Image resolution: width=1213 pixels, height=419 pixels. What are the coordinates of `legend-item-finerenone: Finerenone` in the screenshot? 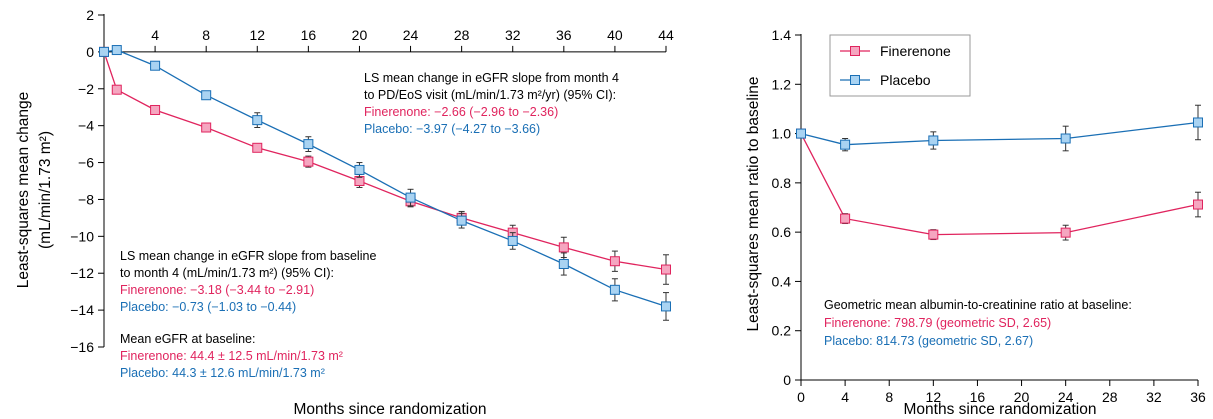 It's located at (895, 51).